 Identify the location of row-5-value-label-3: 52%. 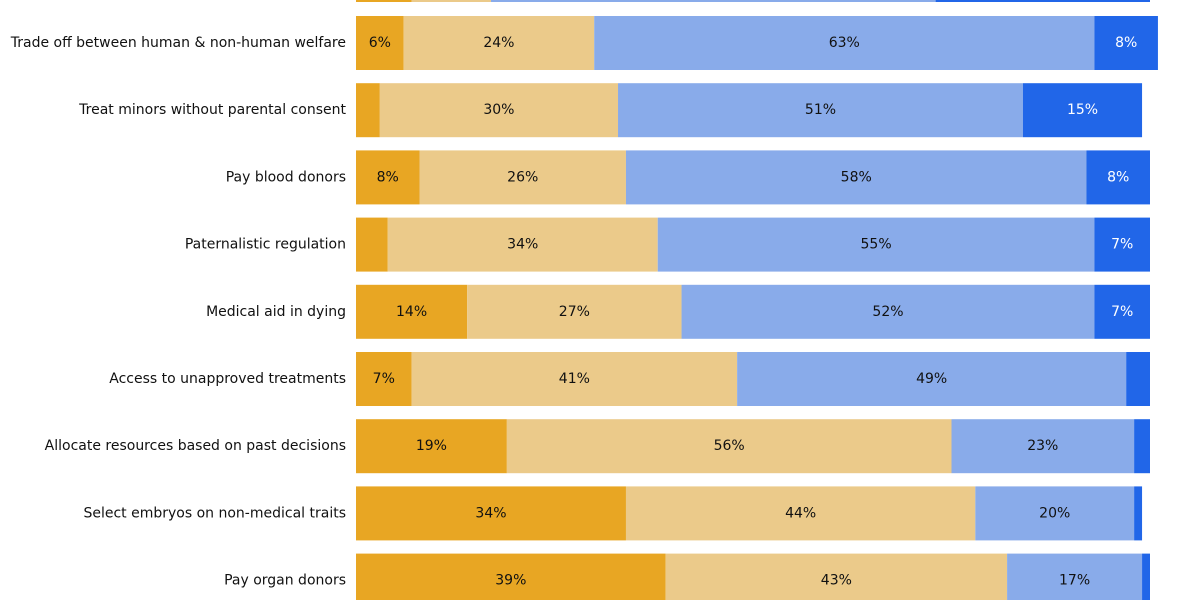
(887, 312).